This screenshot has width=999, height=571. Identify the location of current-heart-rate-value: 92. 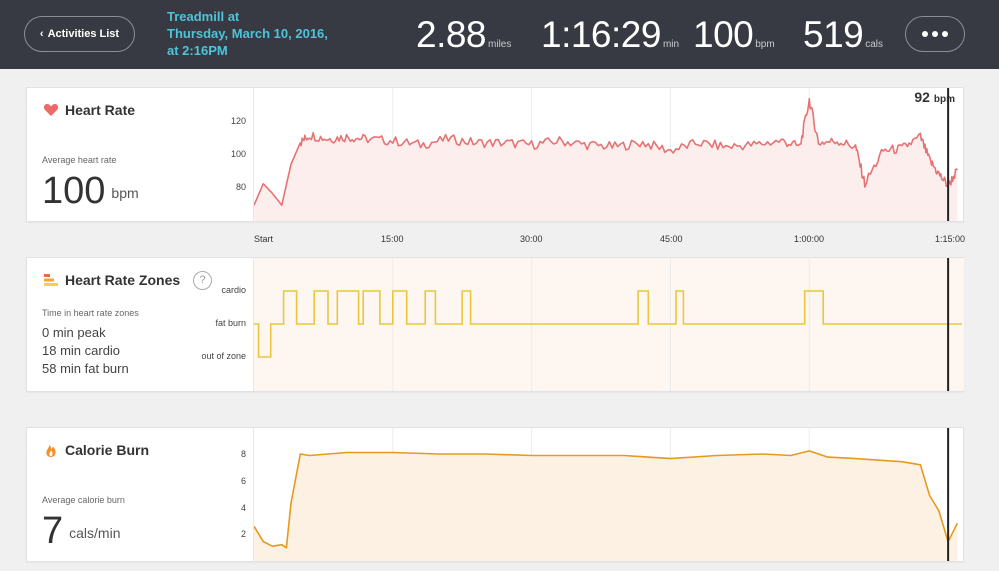
(922, 97).